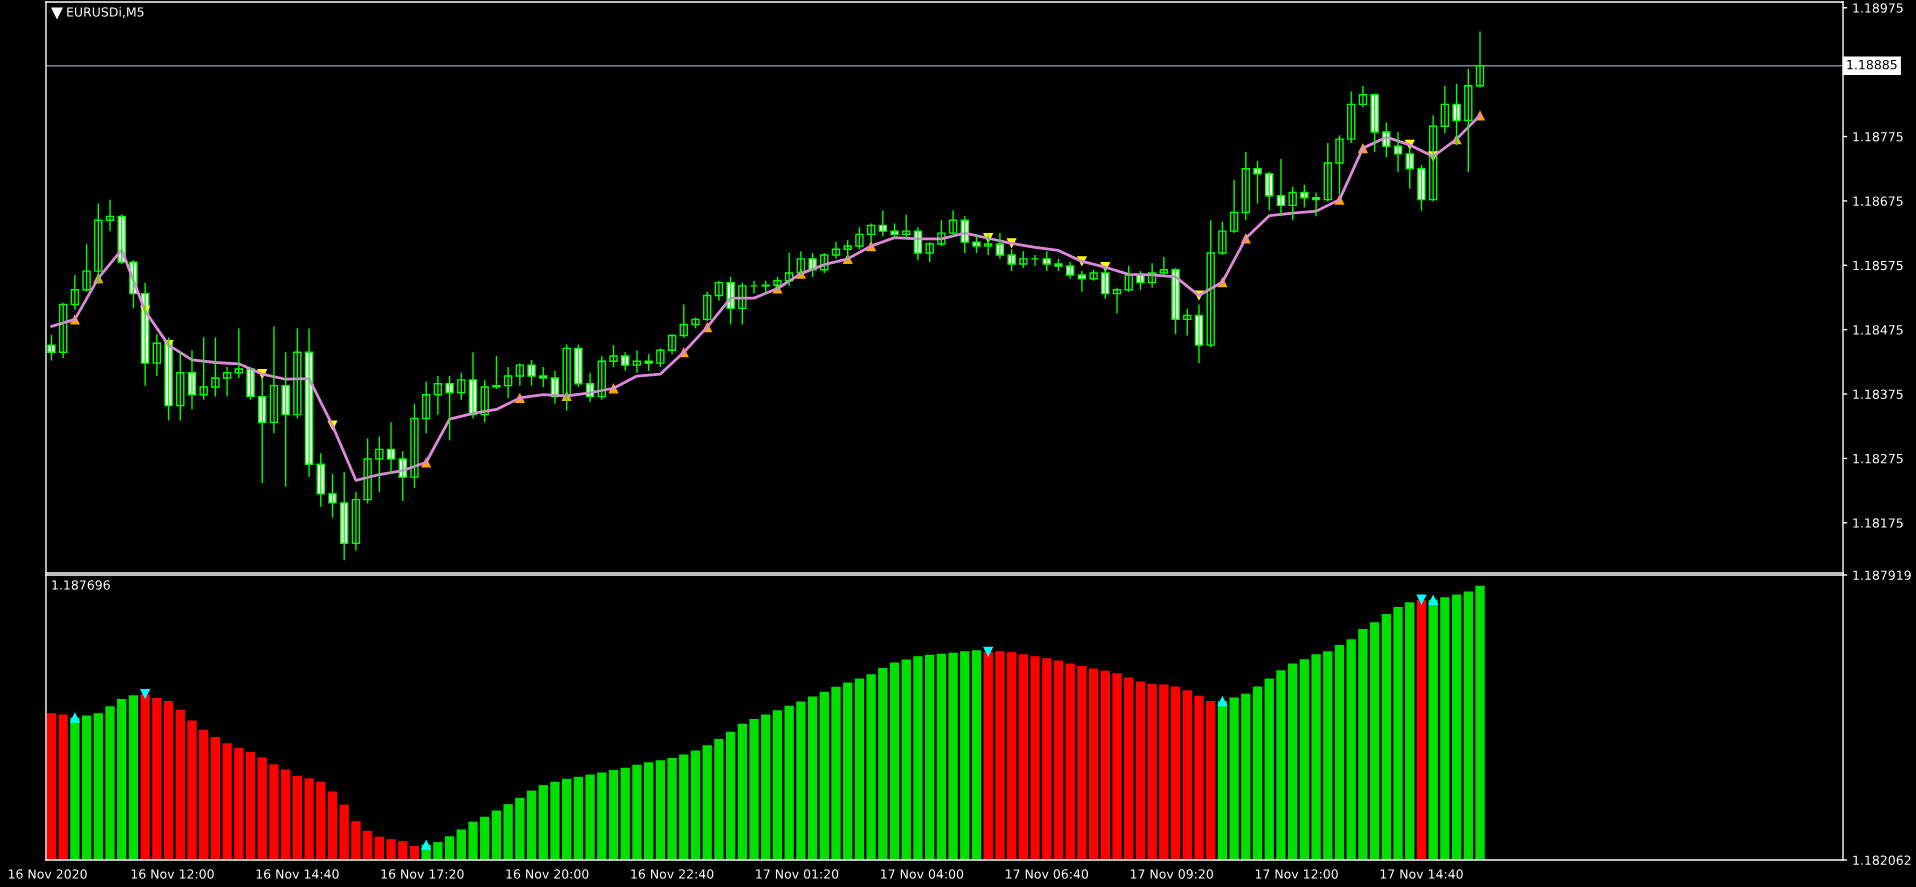 This screenshot has height=887, width=1916. Describe the element at coordinates (1878, 523) in the screenshot. I see `y-tick-label: 1.18175` at that location.